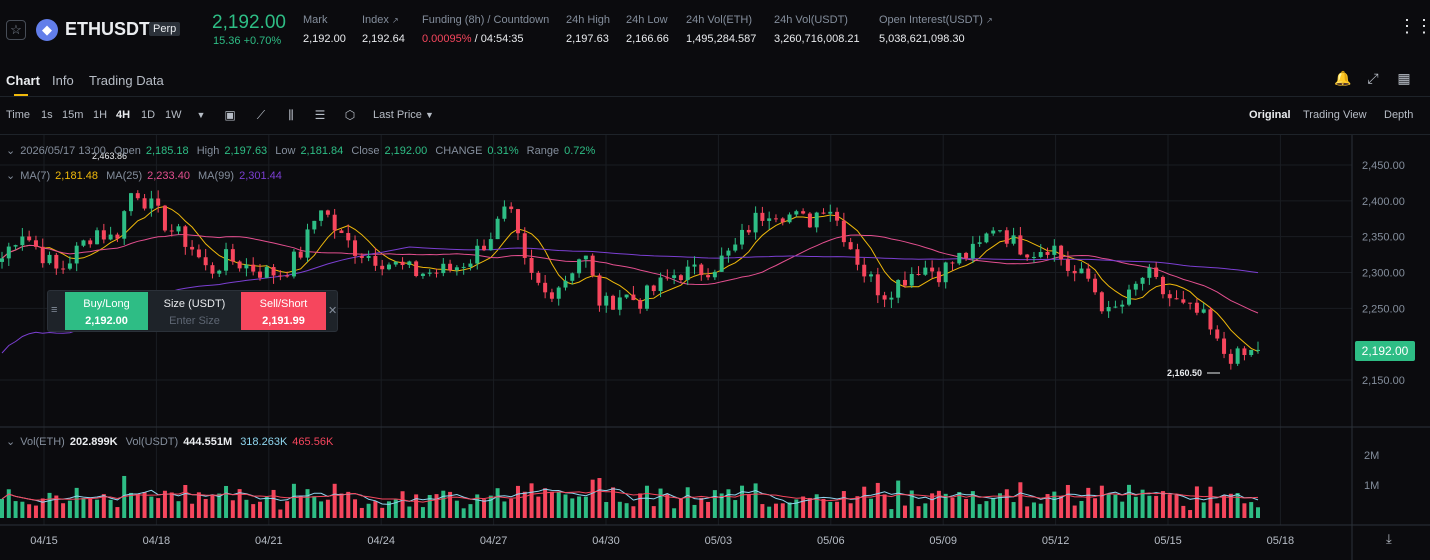 The width and height of the screenshot is (1430, 560). What do you see at coordinates (107, 29) in the screenshot?
I see `symbol-name: ETHUSDT` at bounding box center [107, 29].